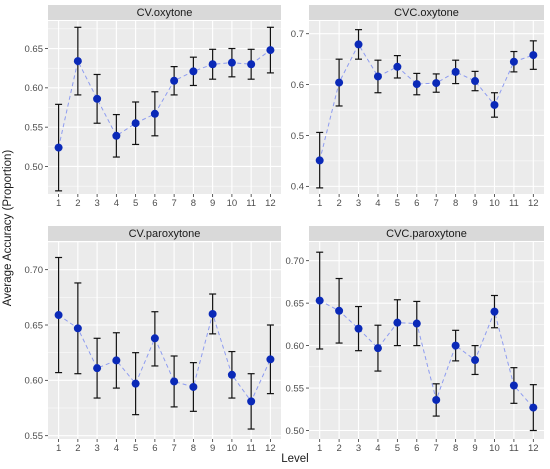 The width and height of the screenshot is (550, 469). What do you see at coordinates (426, 102) in the screenshot?
I see `series-line` at bounding box center [426, 102].